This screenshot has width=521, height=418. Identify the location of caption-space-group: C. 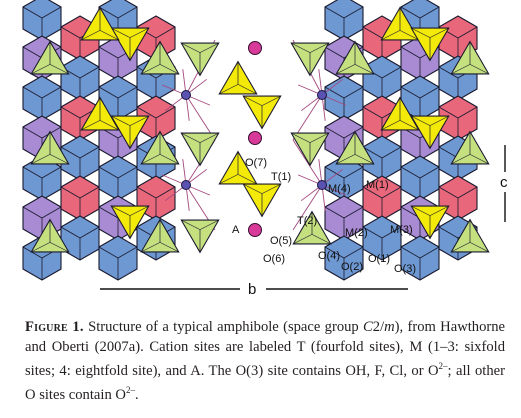
(368, 327).